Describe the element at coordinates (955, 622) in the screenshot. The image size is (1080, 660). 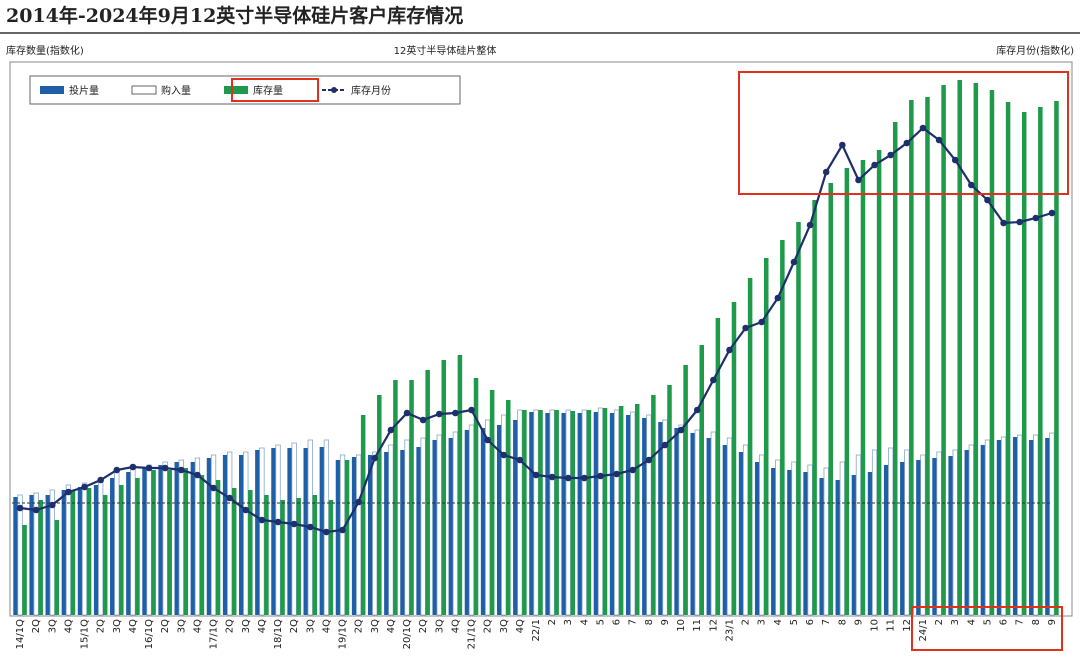
I see `x-tick-label: 3` at that location.